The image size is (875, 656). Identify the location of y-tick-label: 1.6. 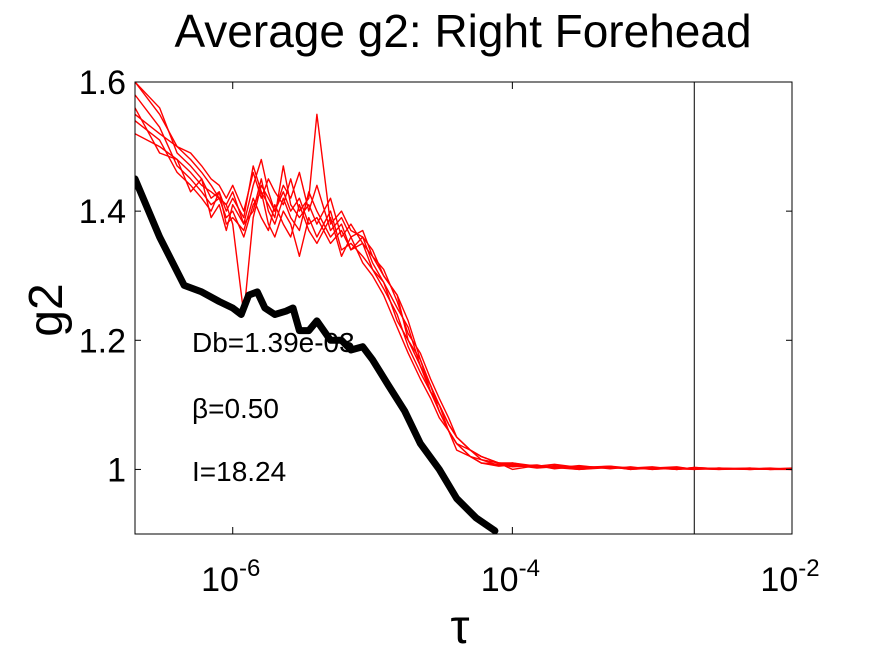
(102, 83).